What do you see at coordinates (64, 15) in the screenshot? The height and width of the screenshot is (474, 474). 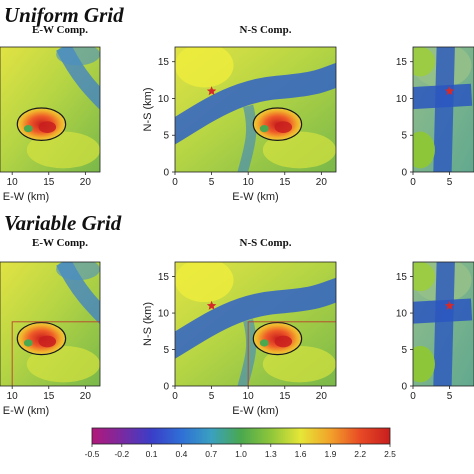 I see `section-title: Uniform Grid` at bounding box center [64, 15].